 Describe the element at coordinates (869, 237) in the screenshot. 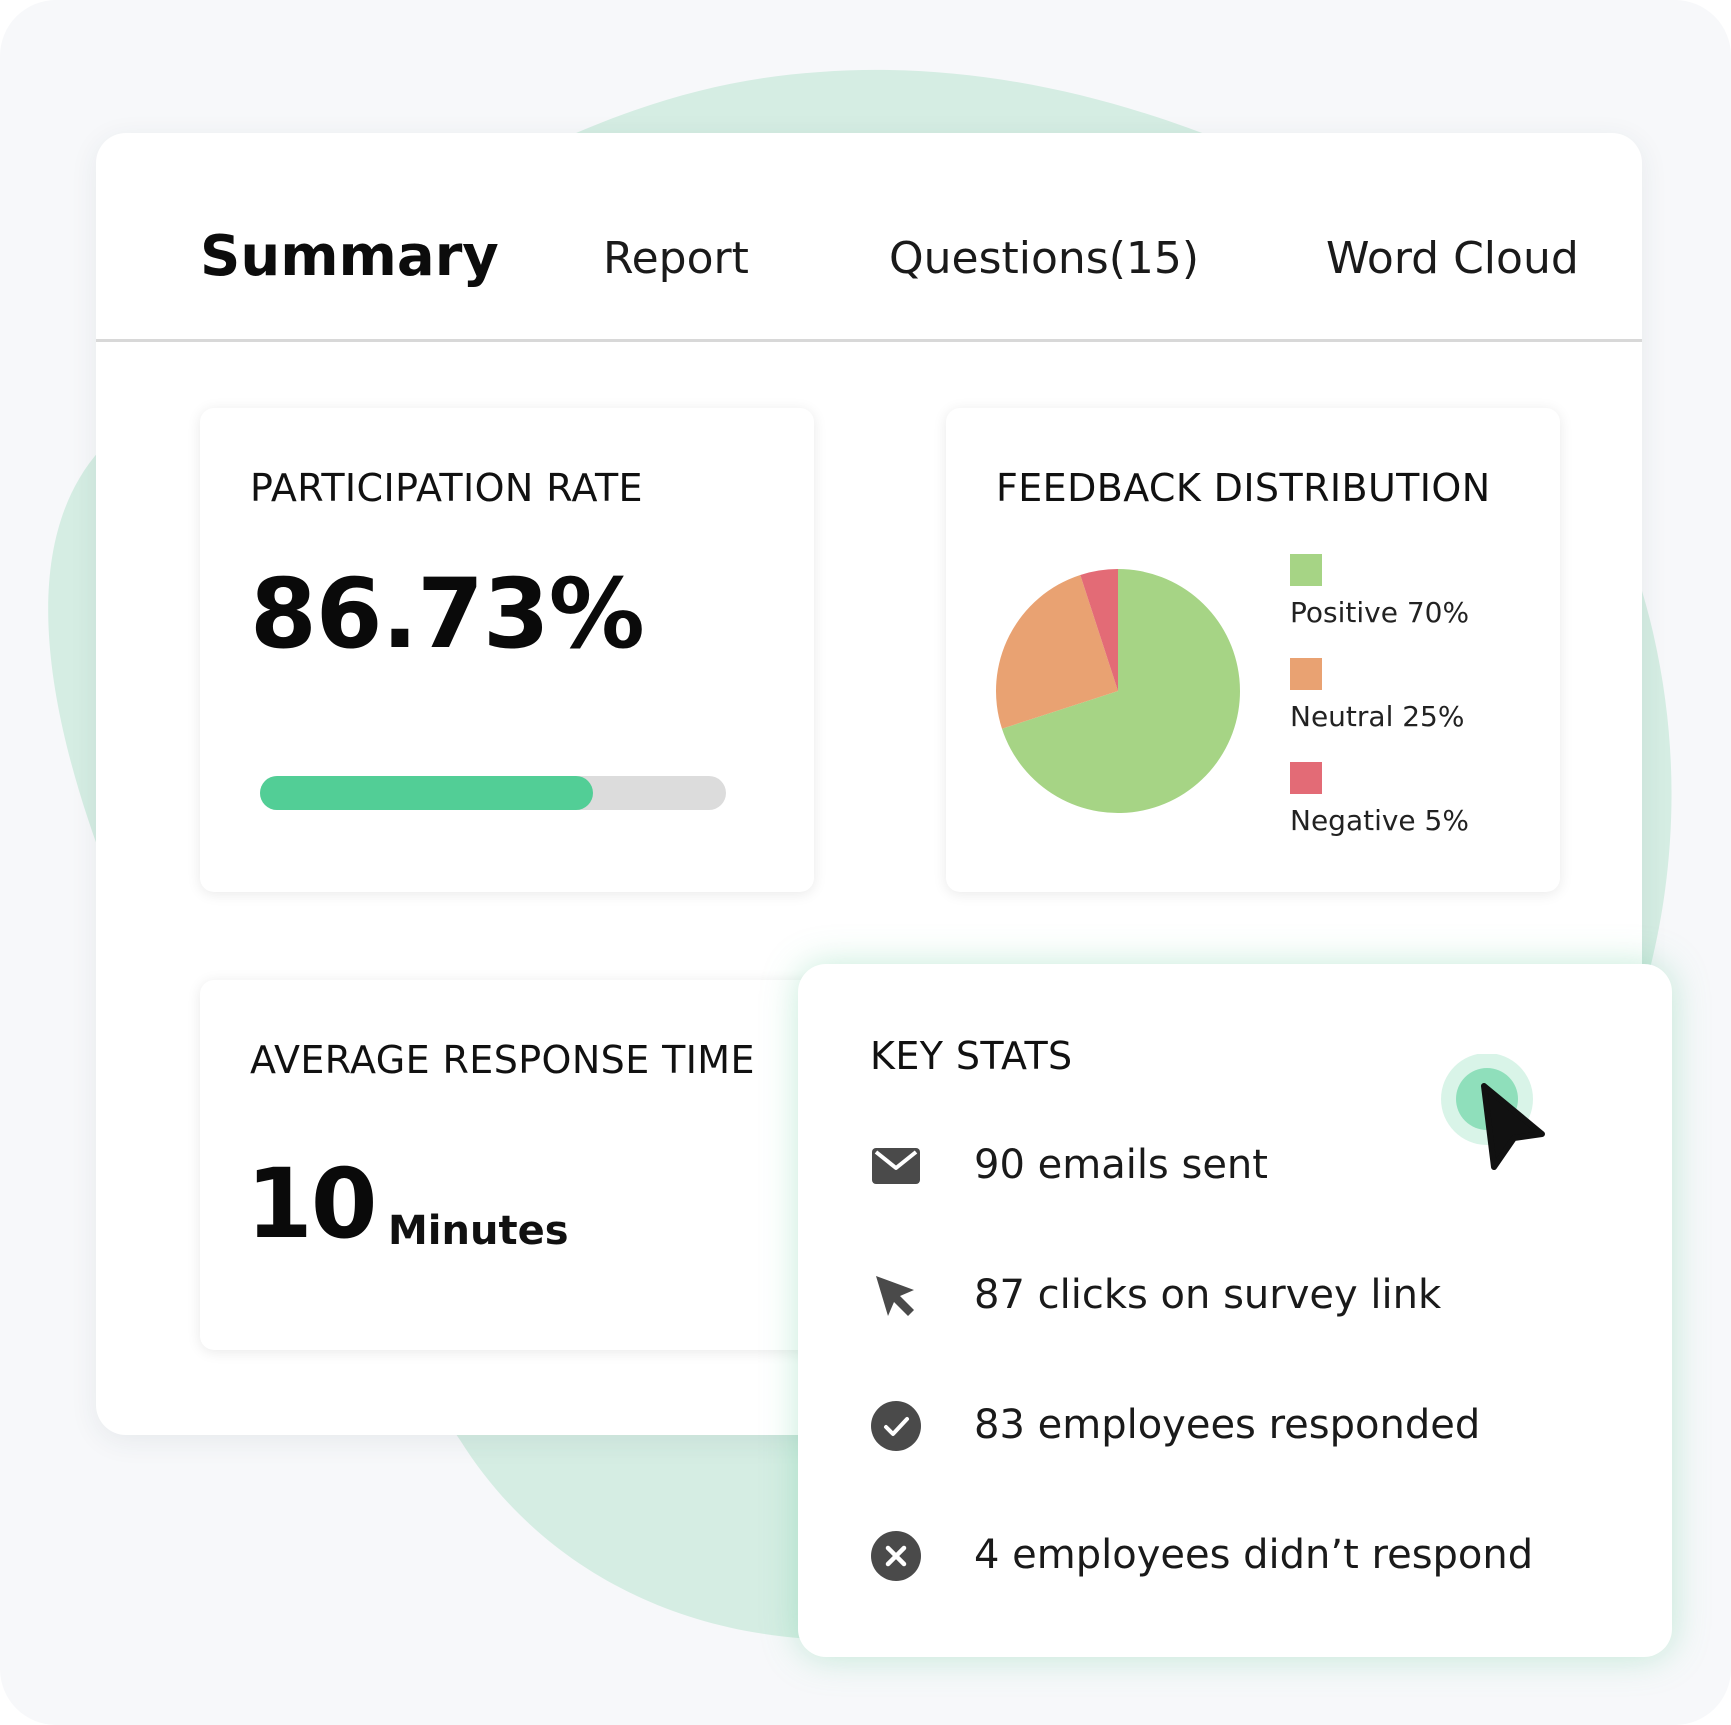

I see `tab-bar: Summary Report Questions(15) Word Cloud` at that location.